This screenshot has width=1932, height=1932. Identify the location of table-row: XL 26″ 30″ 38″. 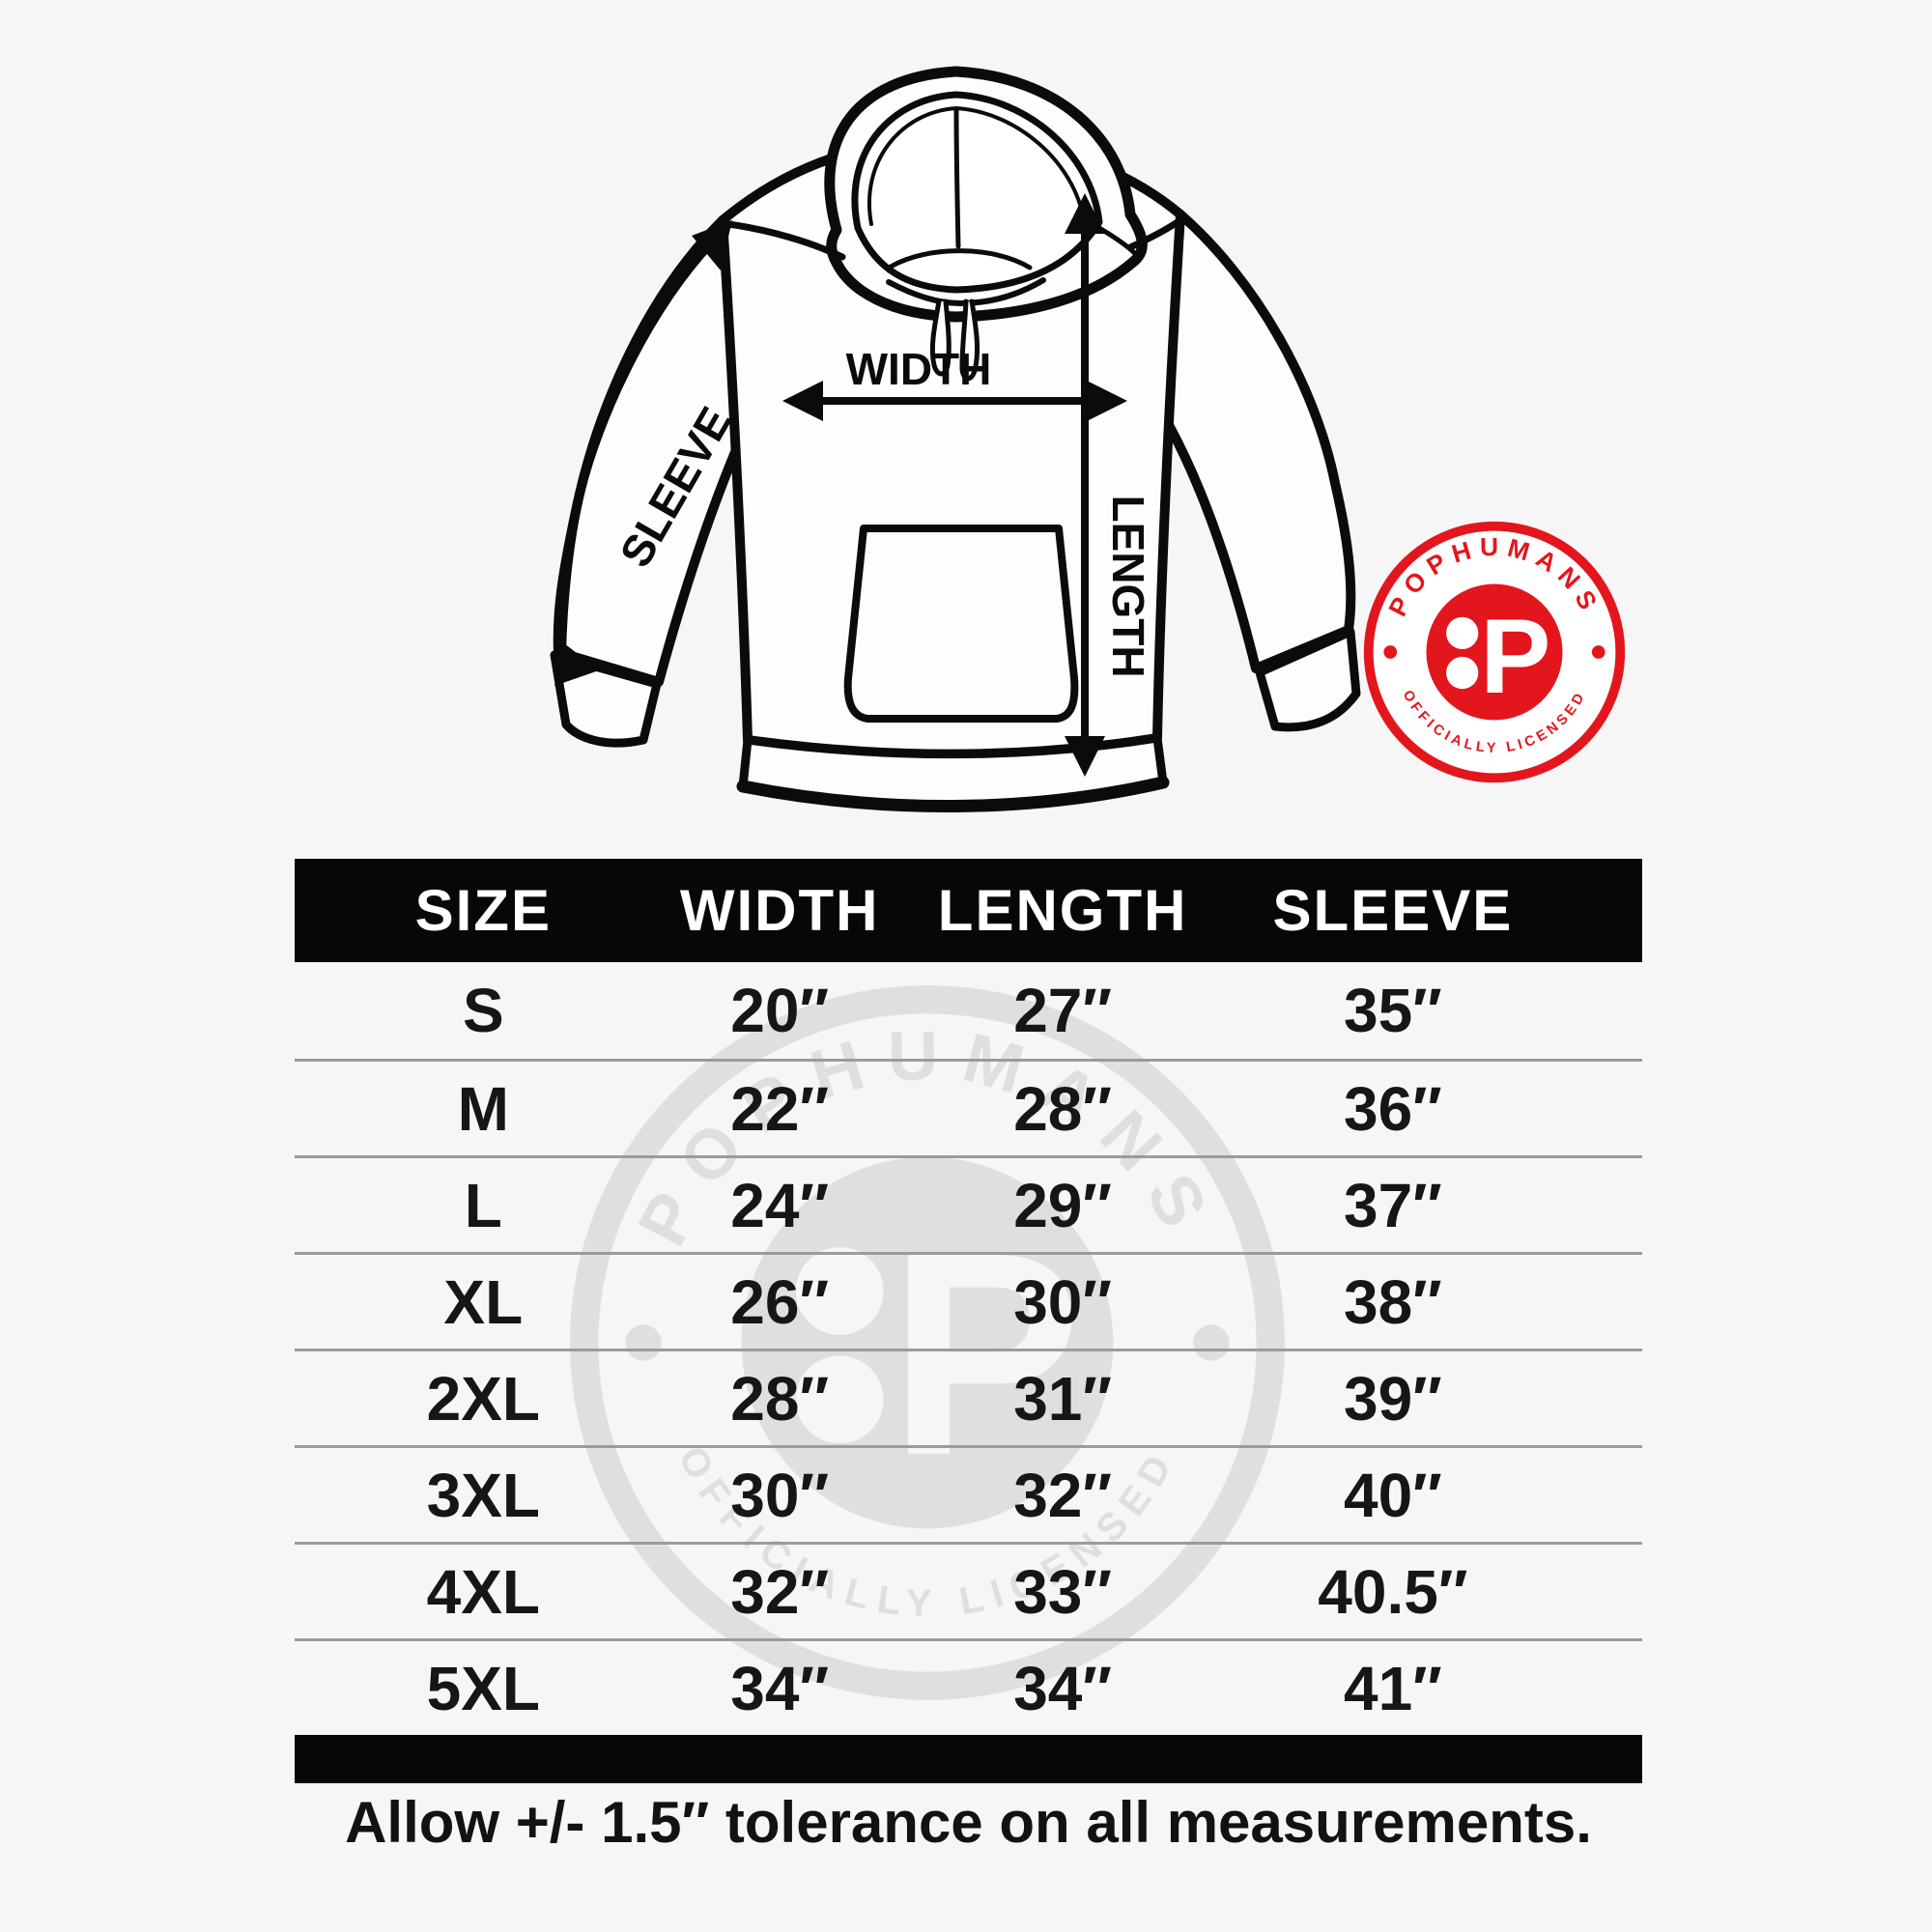
(968, 1300).